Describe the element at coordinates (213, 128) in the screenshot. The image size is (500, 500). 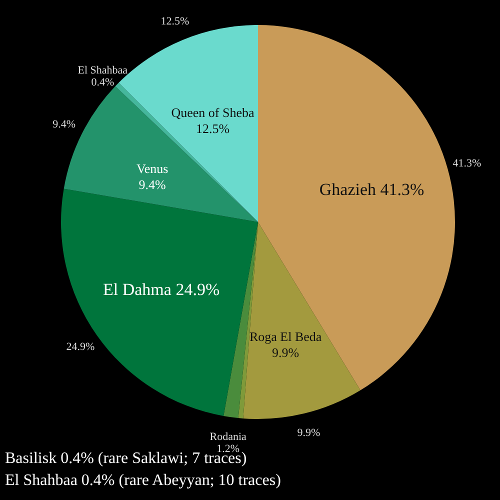
I see `data-label: 12.5%` at that location.